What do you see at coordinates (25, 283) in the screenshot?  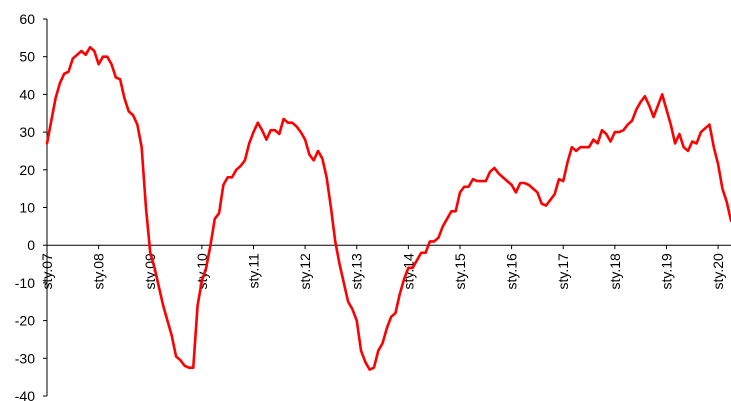 I see `y-tick-label: -10` at bounding box center [25, 283].